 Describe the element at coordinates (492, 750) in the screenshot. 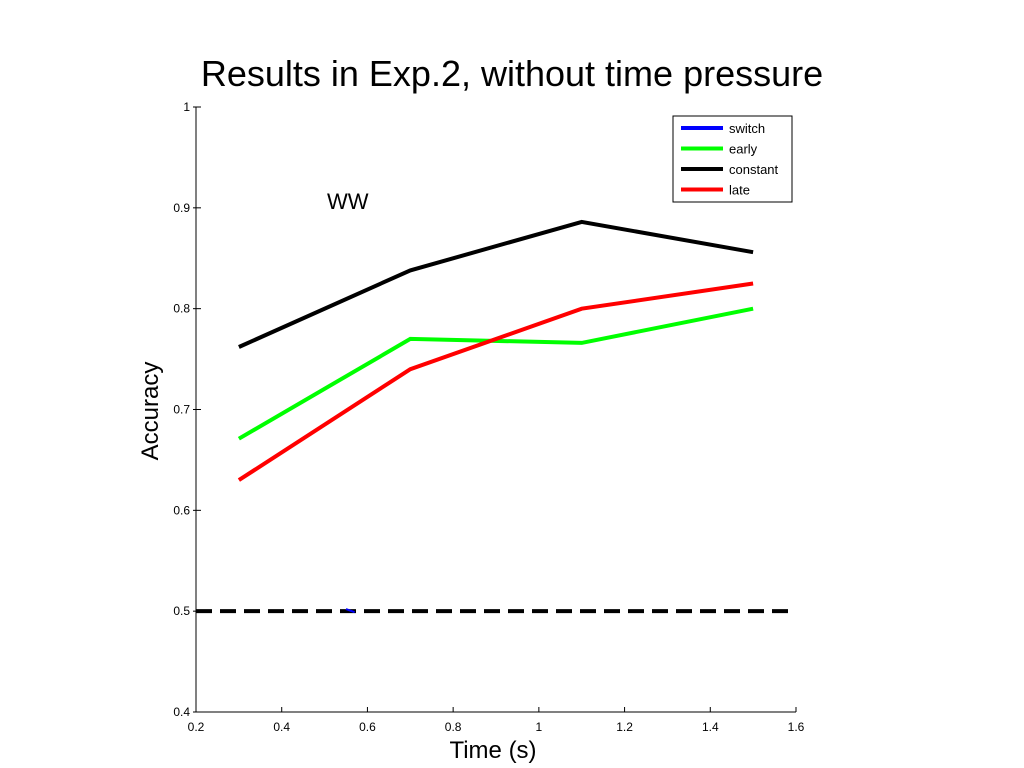

I see `x-axis-label: Time (s)` at that location.